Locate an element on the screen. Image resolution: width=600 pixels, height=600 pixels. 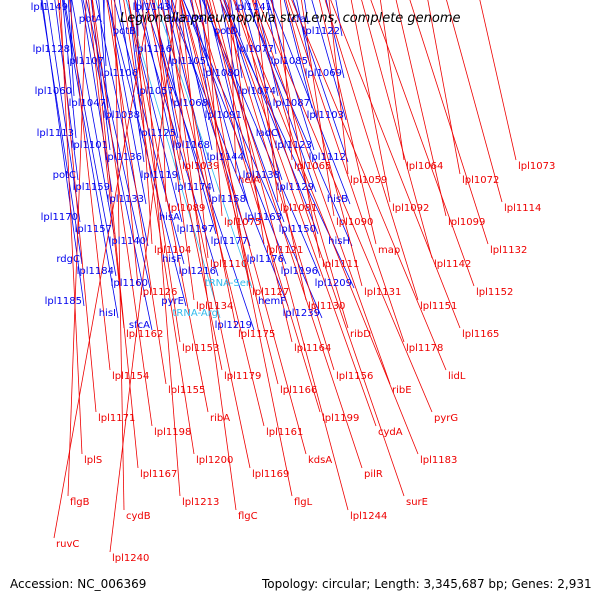
gene-label: lpl1154 is located at coordinates (130, 376).